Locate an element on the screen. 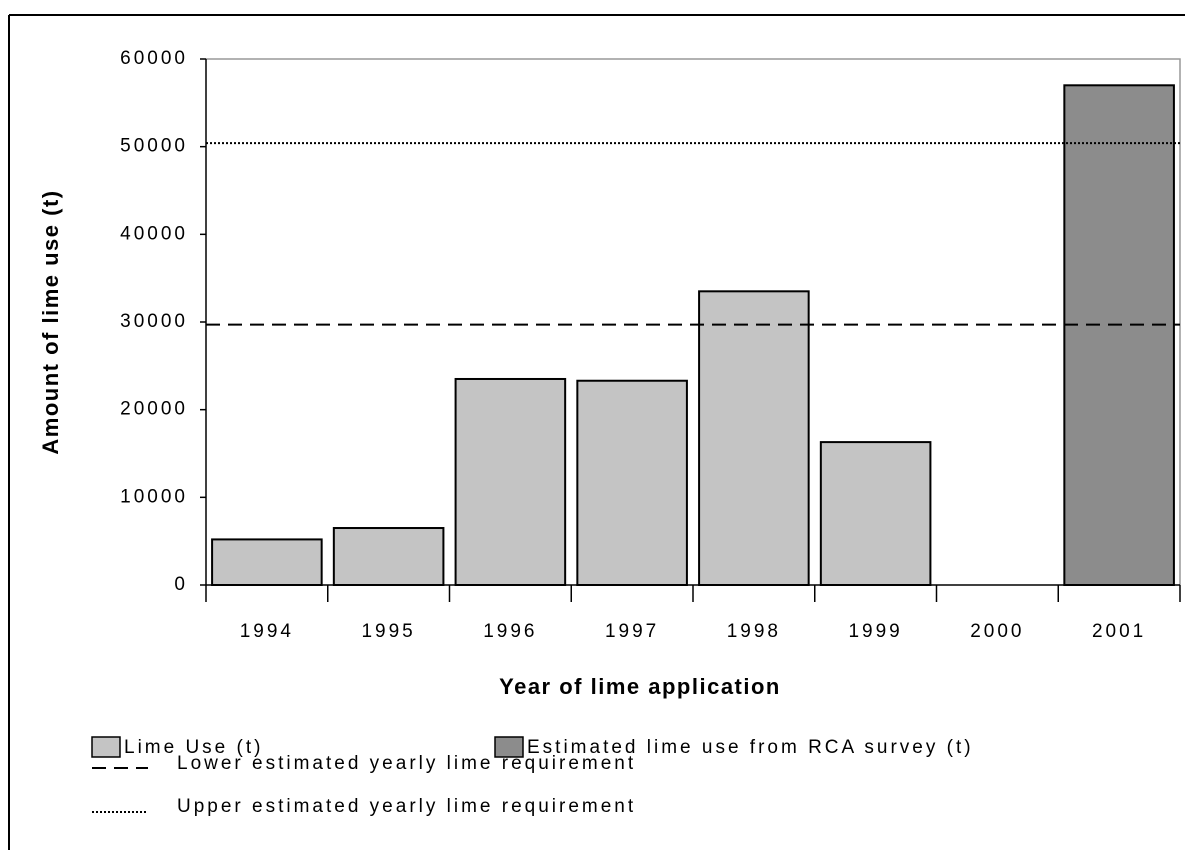 This screenshot has width=1185, height=850. y-tick-label: 10000 is located at coordinates (154, 496).